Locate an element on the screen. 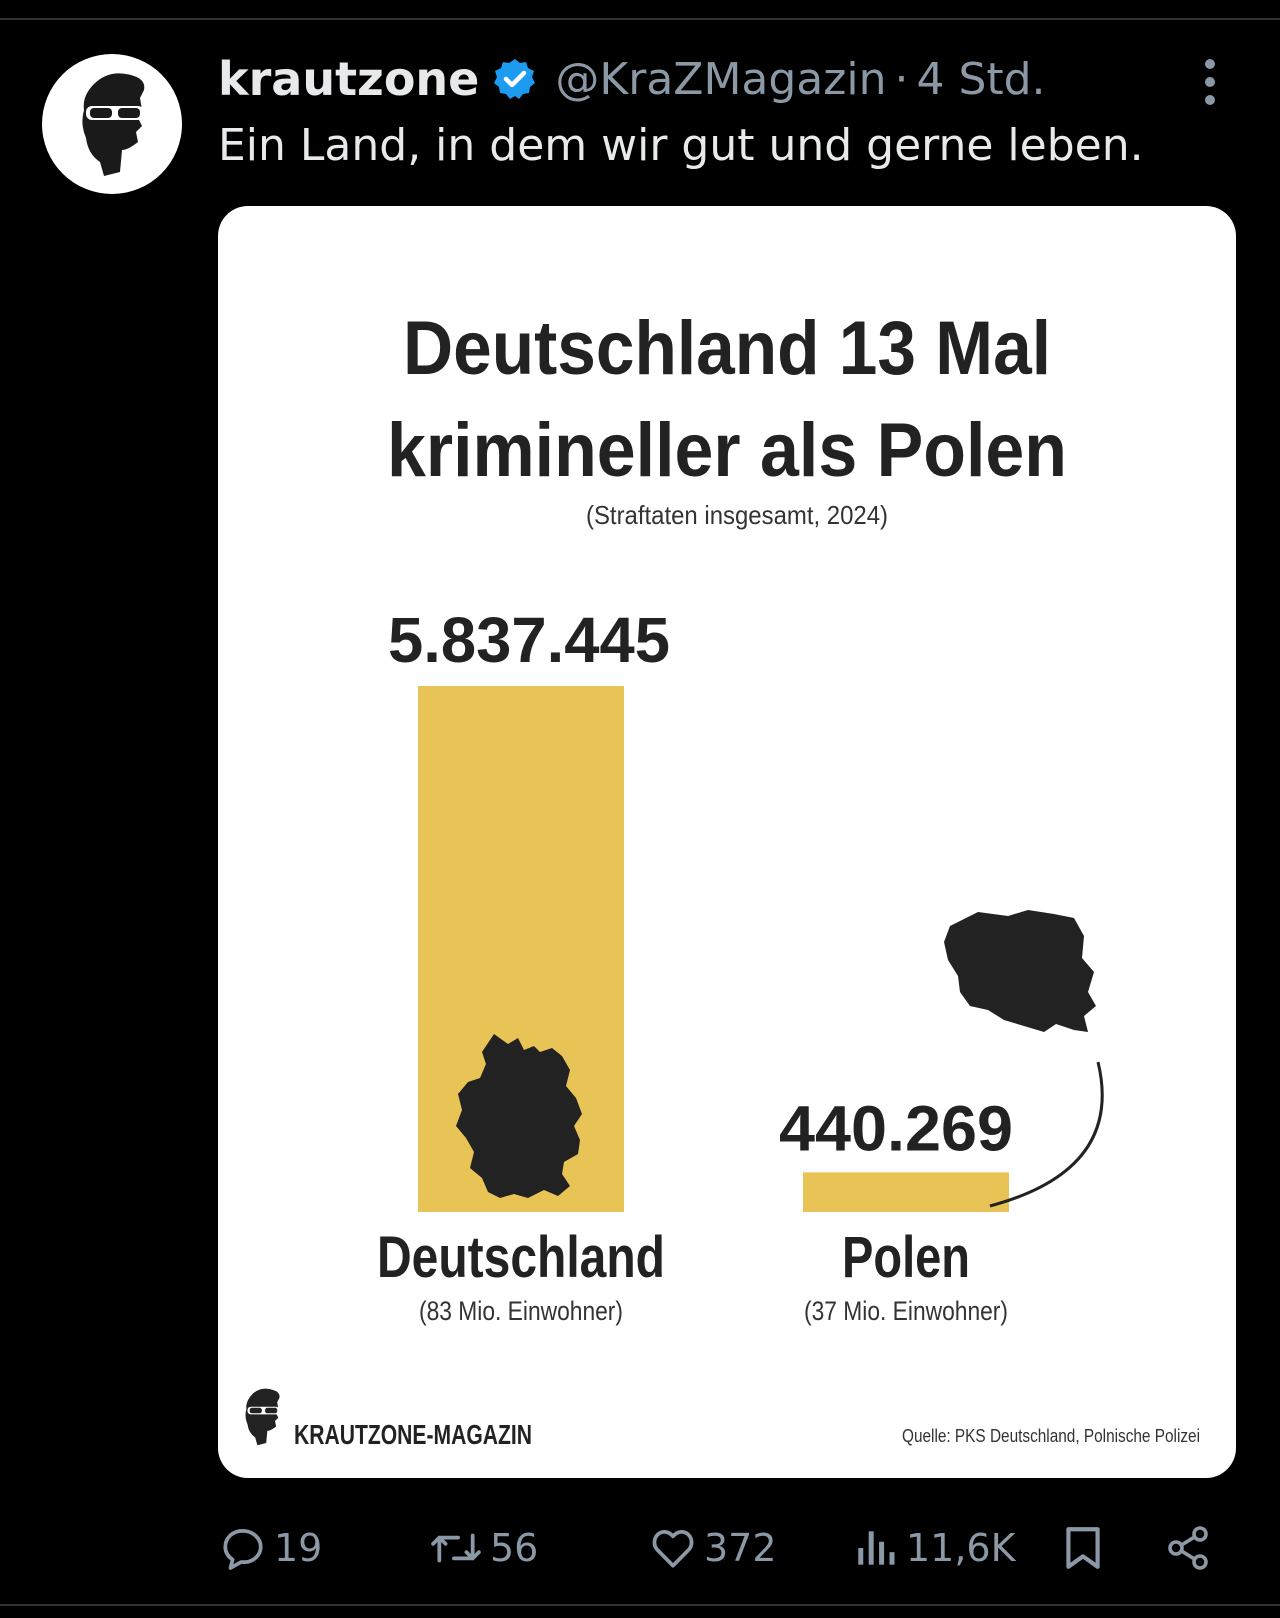 This screenshot has width=1280, height=1618. views-count: 11,6K is located at coordinates (961, 1548).